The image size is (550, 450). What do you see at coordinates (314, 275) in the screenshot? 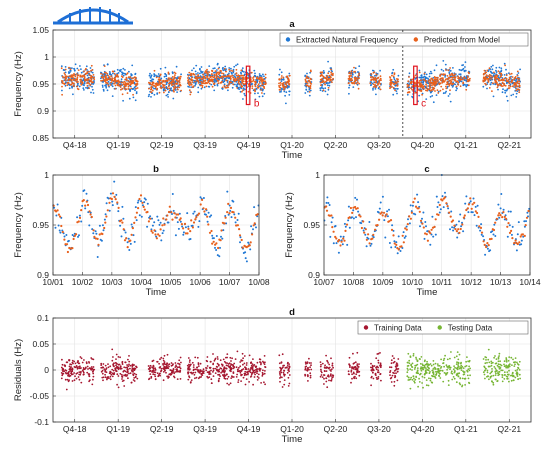
I see `y-tick-label: 0.9` at bounding box center [314, 275].